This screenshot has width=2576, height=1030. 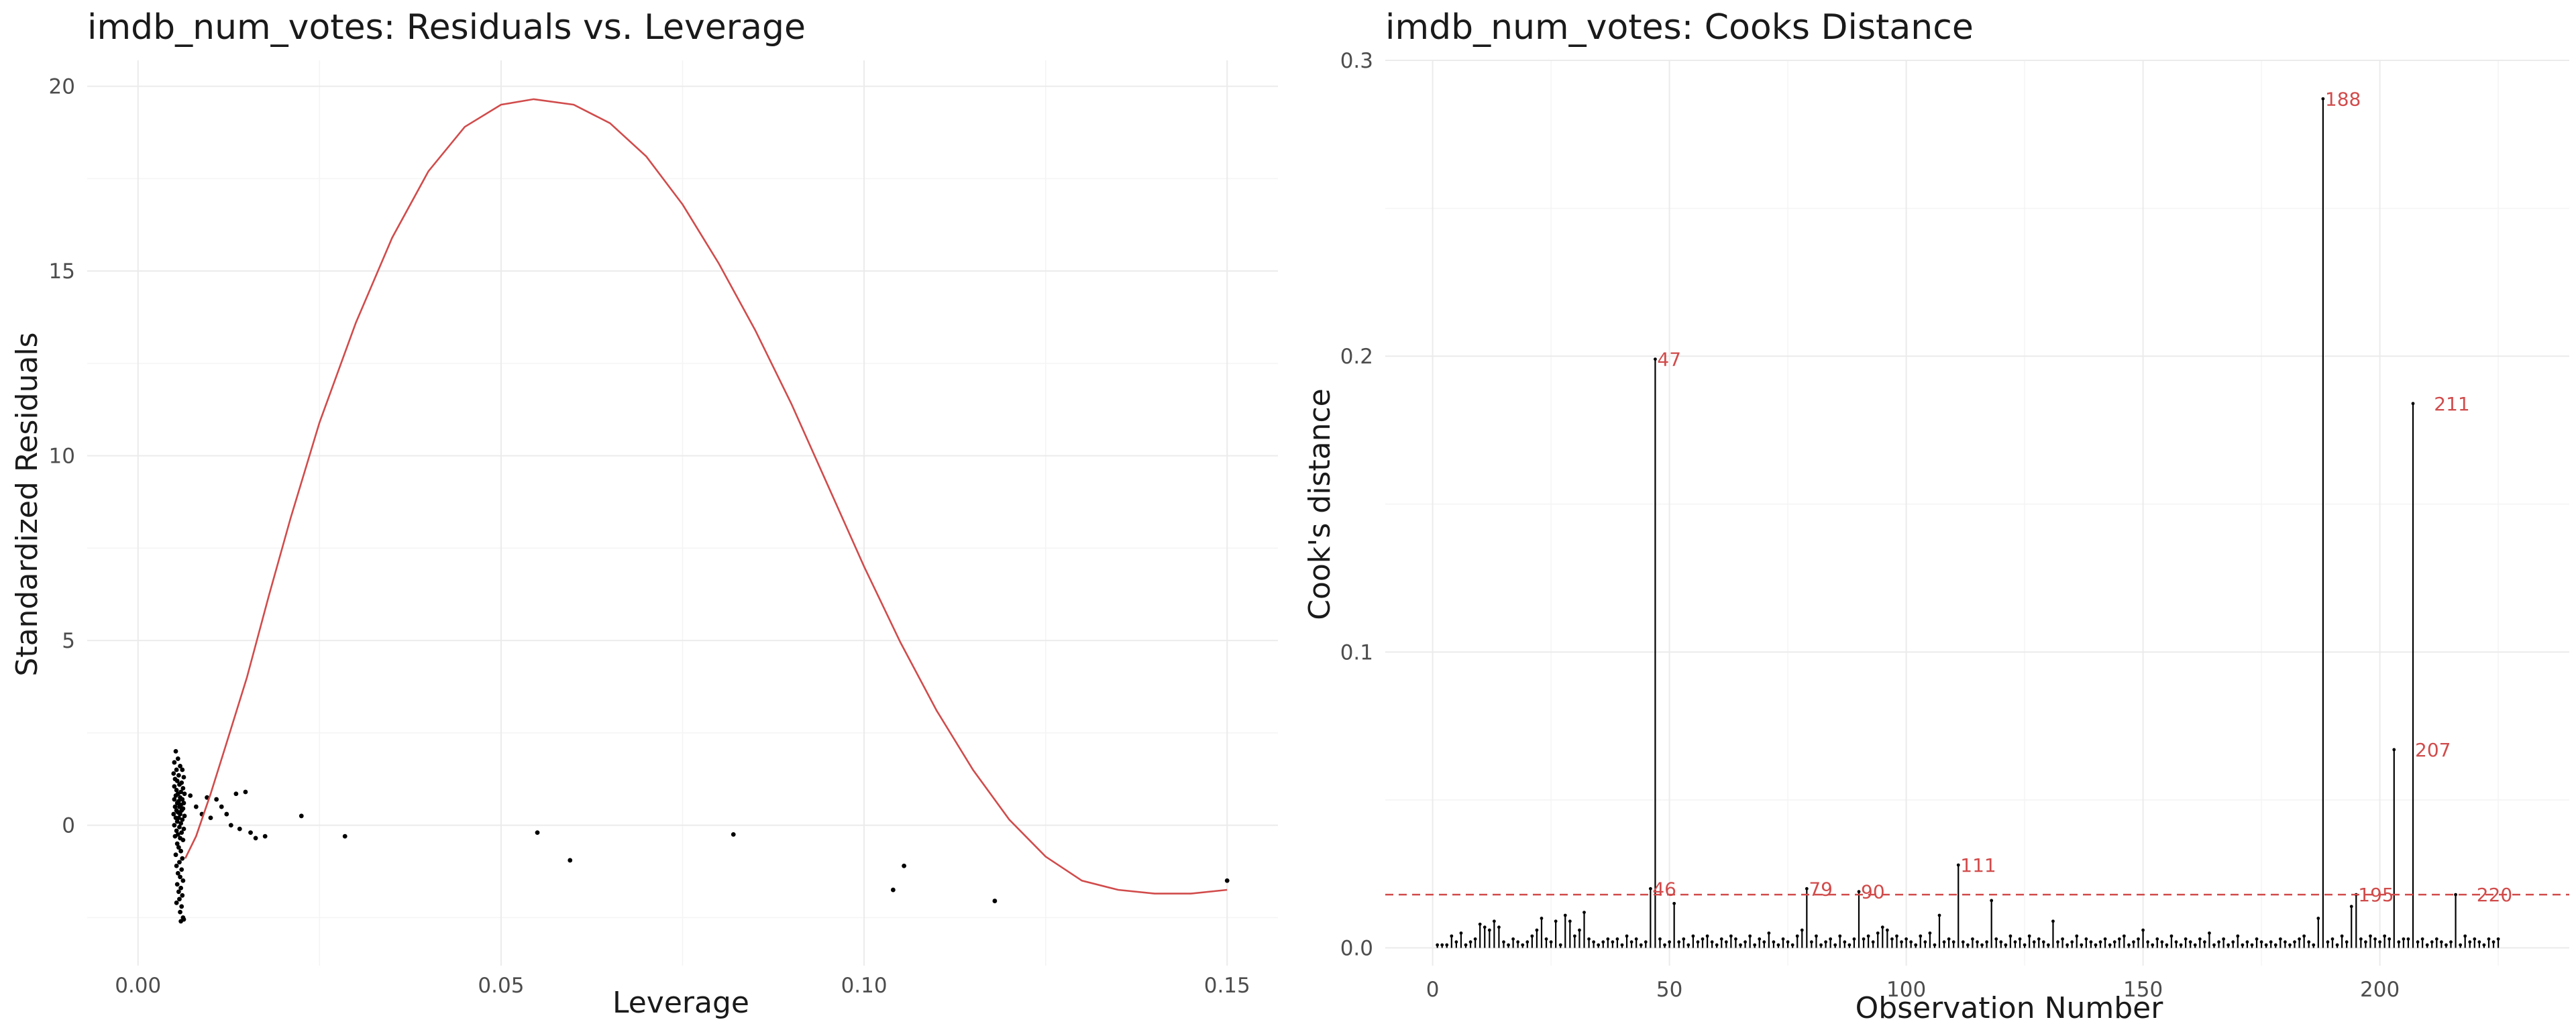 What do you see at coordinates (1873, 892) in the screenshot?
I see `point-label: 90` at bounding box center [1873, 892].